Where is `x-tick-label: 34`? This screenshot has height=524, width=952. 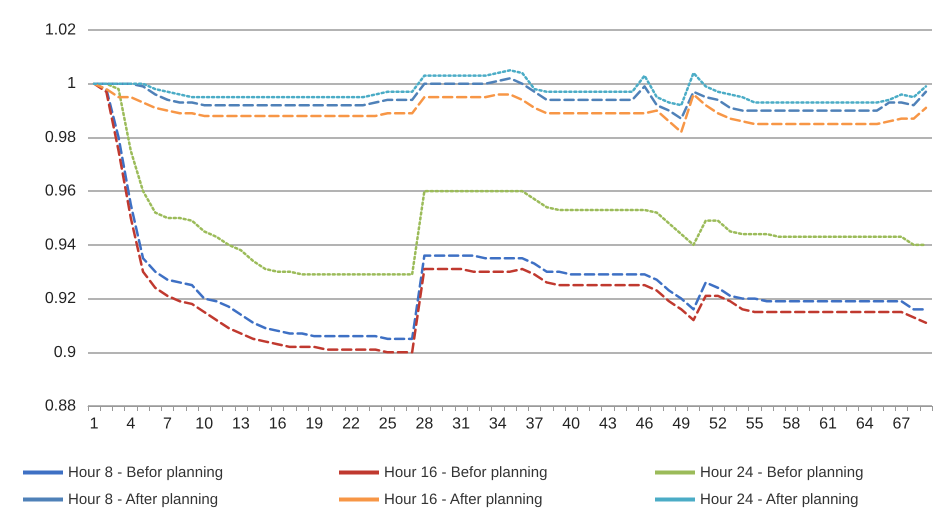 x-tick-label: 34 is located at coordinates (497, 424).